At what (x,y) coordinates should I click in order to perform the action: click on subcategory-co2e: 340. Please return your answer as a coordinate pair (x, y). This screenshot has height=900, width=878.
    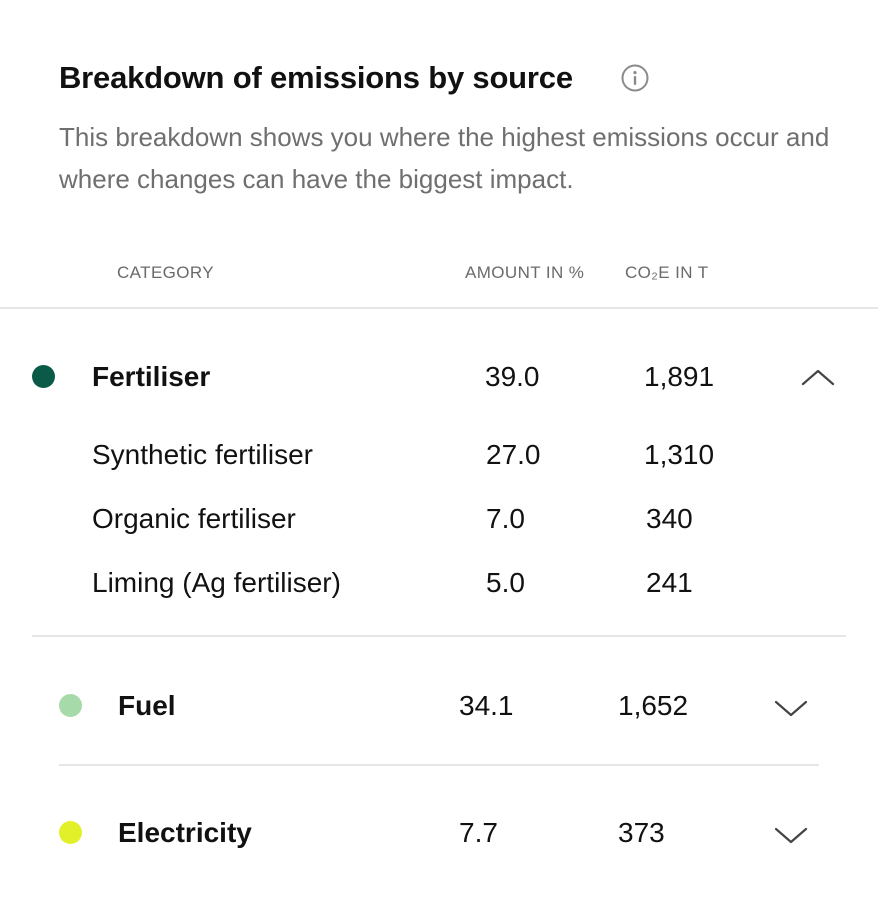
    Looking at the image, I should click on (669, 518).